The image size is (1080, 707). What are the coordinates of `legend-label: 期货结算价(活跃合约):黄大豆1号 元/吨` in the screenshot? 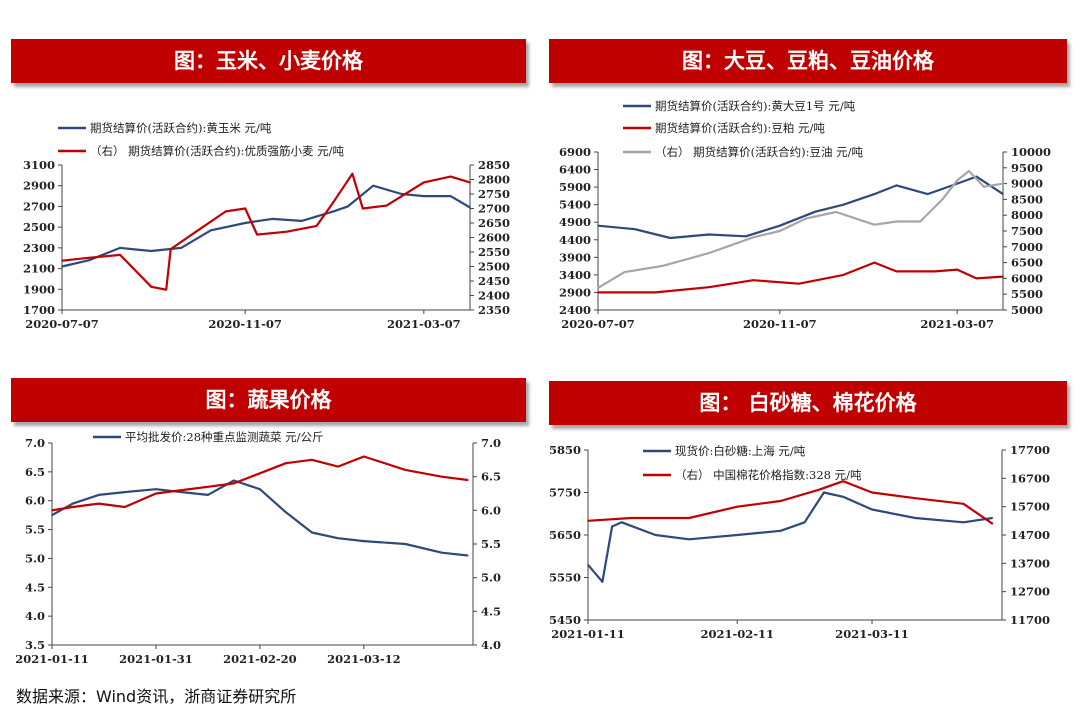 It's located at (755, 106).